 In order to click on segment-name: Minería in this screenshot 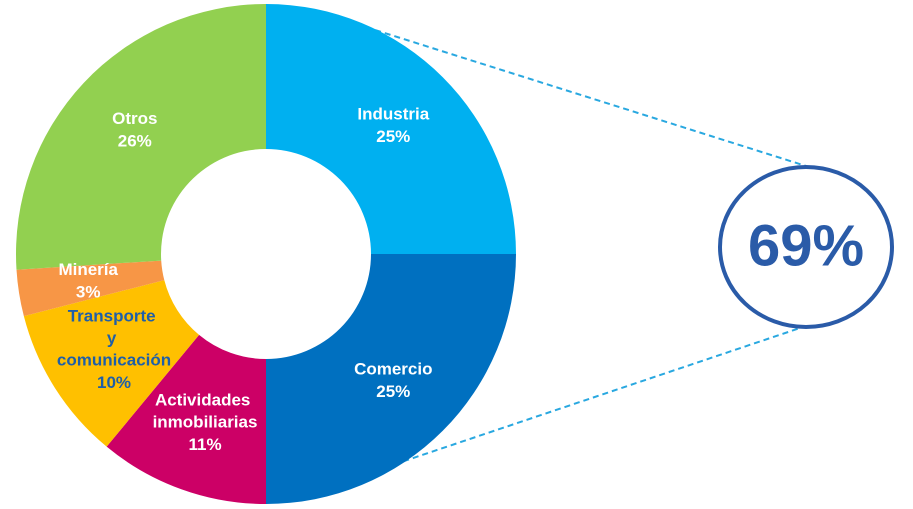, I will do `click(88, 270)`.